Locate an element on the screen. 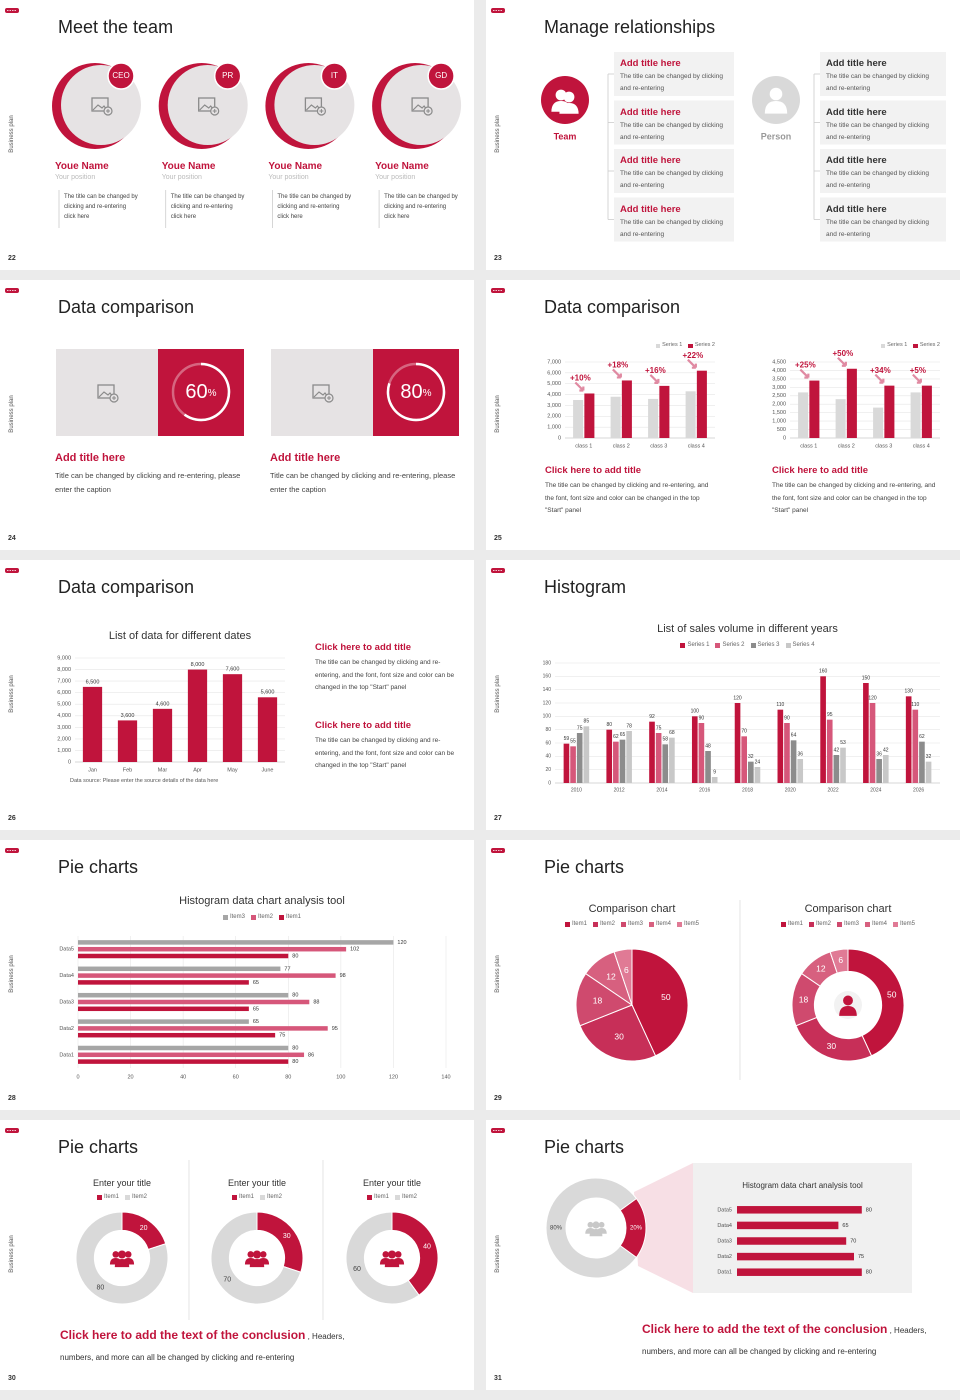 This screenshot has width=960, height=1400. slice-label: 80% is located at coordinates (556, 1229).